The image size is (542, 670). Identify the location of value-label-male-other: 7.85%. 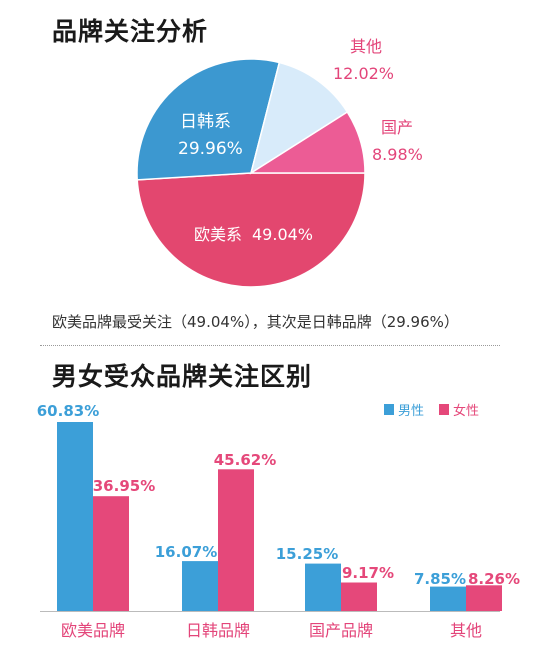
(440, 579).